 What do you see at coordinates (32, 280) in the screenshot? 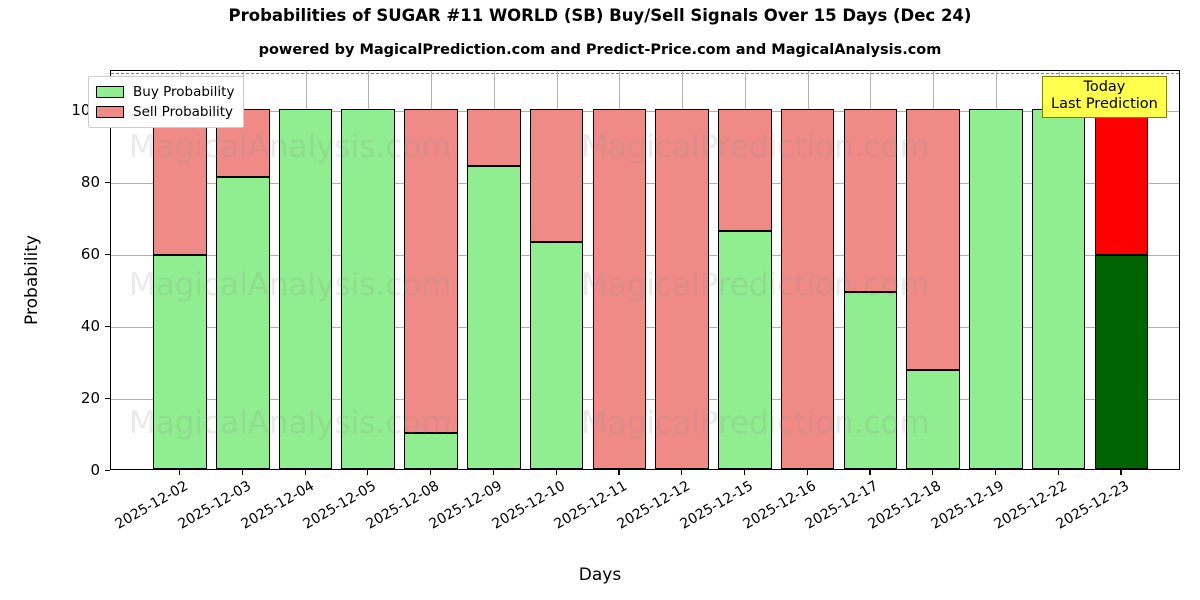
I see `y-axis-label: Probability` at bounding box center [32, 280].